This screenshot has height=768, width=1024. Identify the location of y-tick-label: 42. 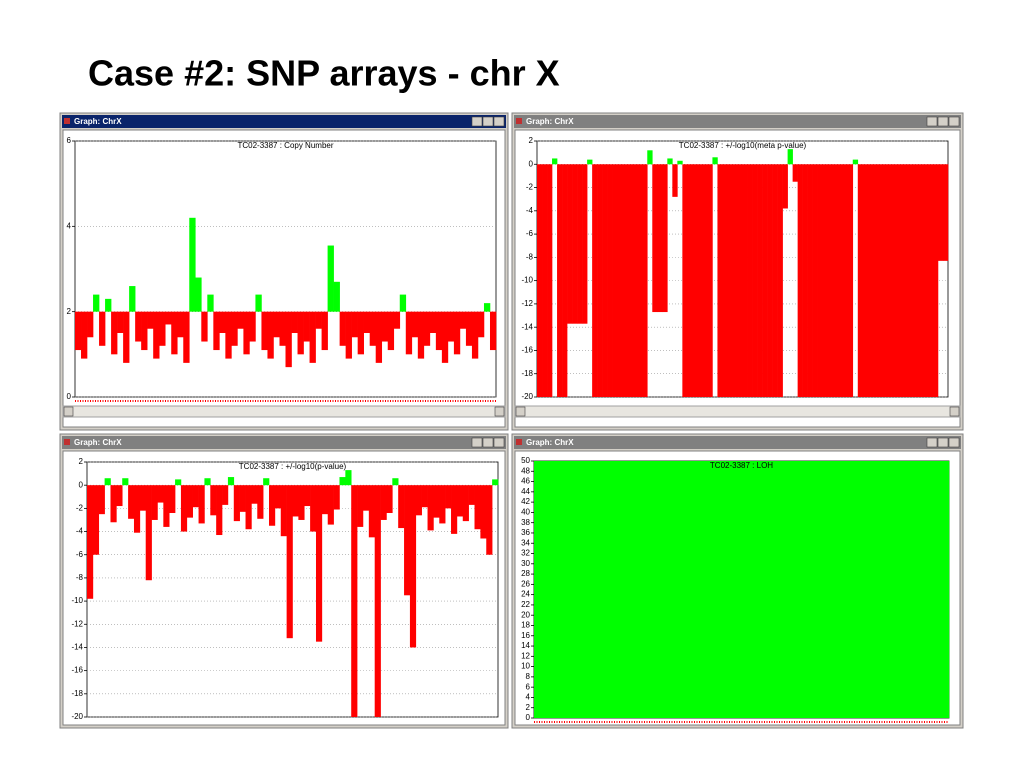
(525, 501).